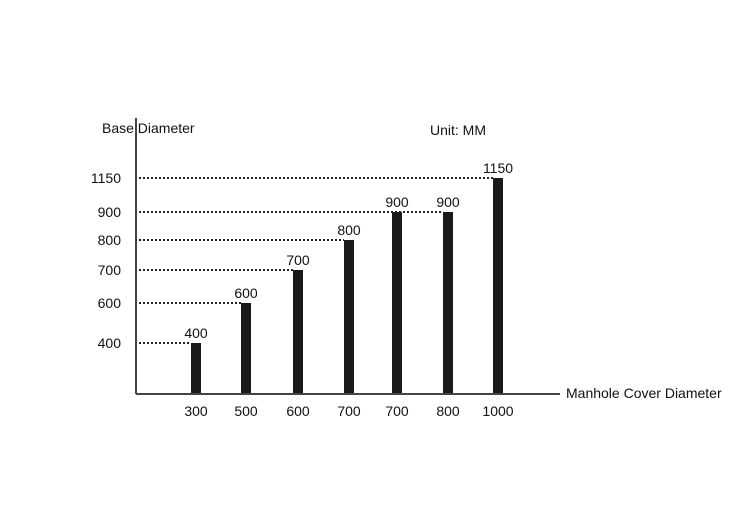 This screenshot has width=750, height=515. I want to click on bar-value-label: 800, so click(349, 230).